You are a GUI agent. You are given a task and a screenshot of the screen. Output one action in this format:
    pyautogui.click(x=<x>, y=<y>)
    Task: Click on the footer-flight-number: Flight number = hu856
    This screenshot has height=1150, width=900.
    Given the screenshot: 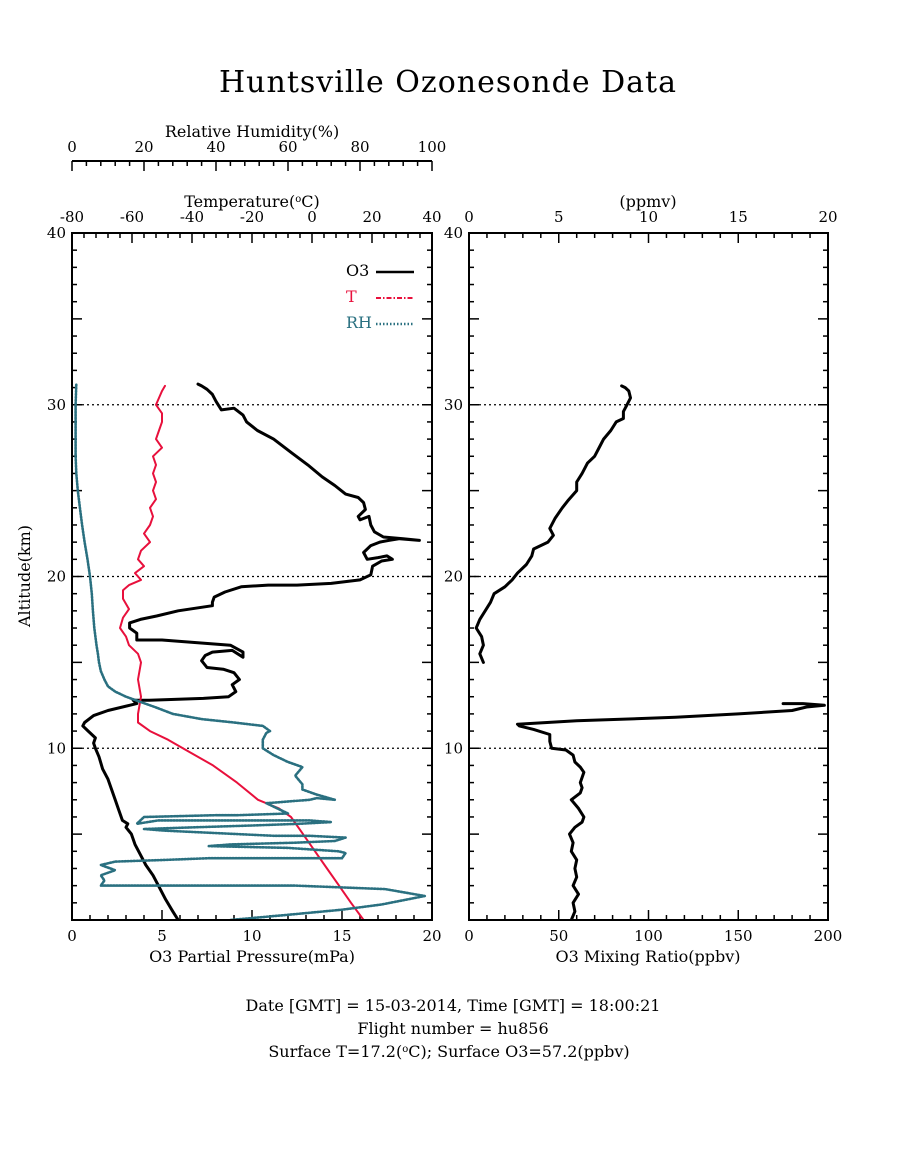 What is the action you would take?
    pyautogui.click(x=452, y=1028)
    